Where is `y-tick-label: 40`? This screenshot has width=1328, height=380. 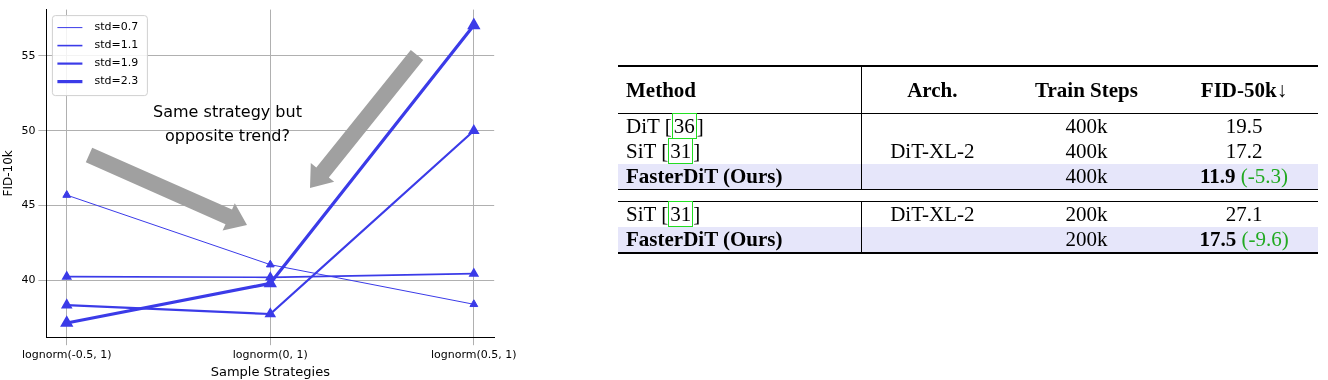 y-tick-label: 40 is located at coordinates (28, 280).